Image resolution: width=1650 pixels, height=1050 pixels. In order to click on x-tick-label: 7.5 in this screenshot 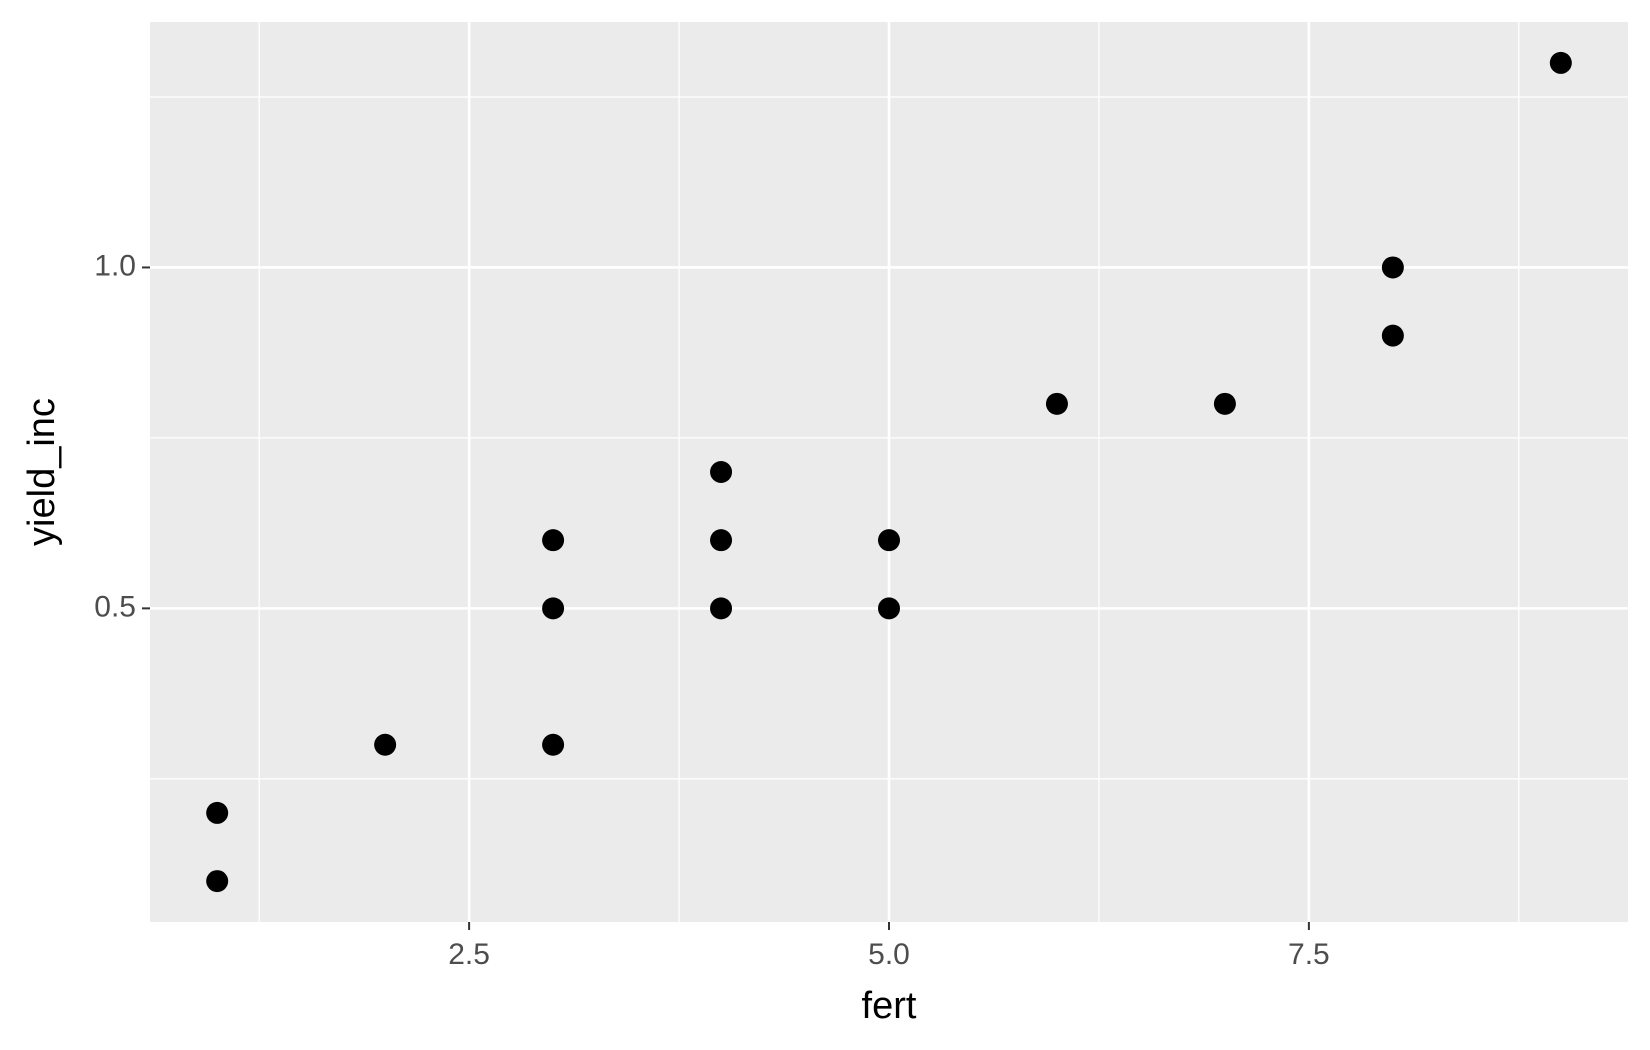, I will do `click(1309, 954)`.